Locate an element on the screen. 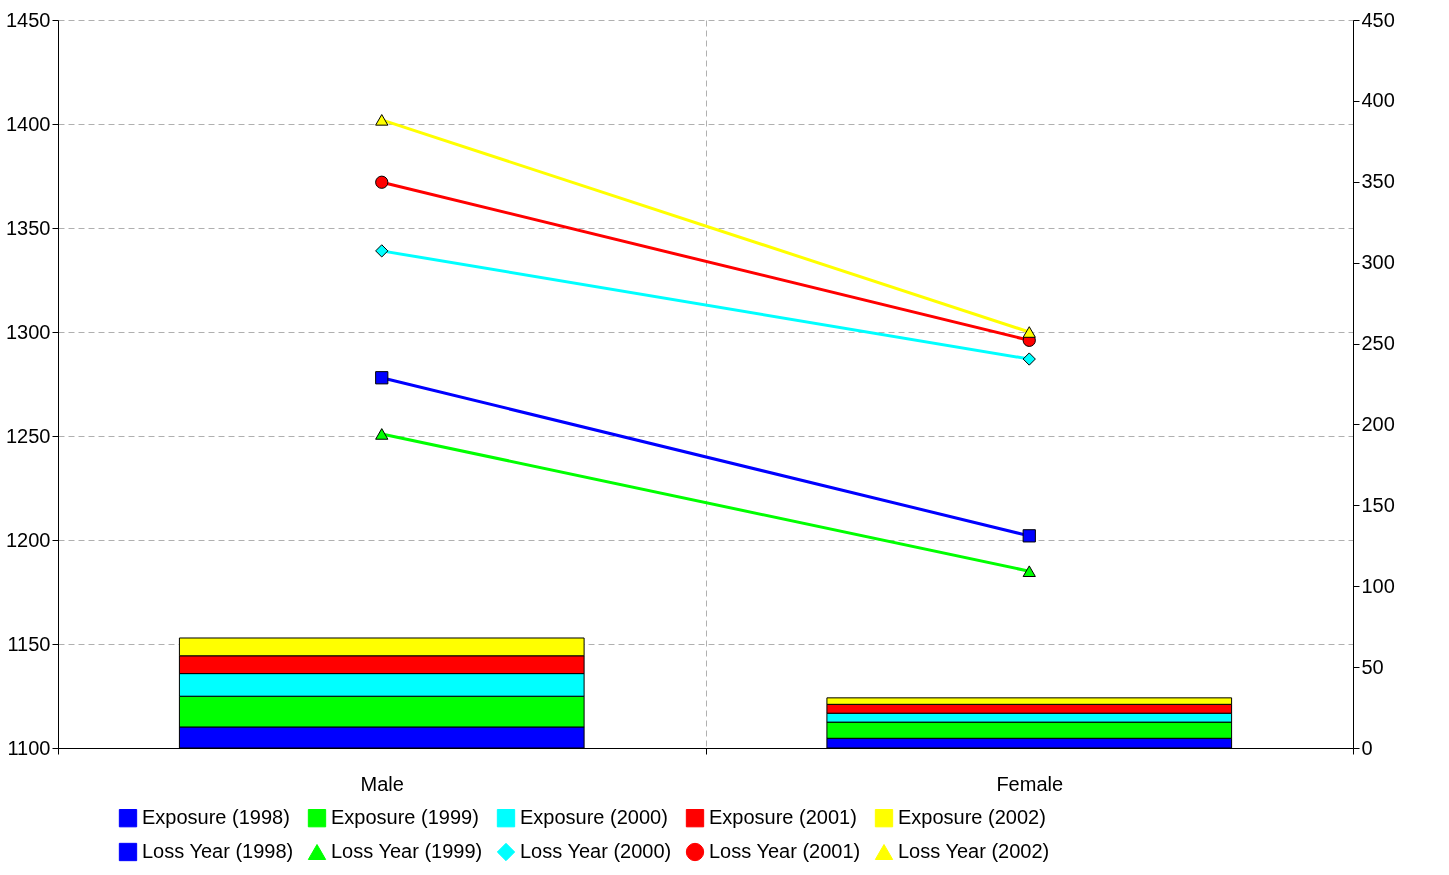 This screenshot has height=875, width=1449. y-tick-label: 1300 is located at coordinates (28, 331).